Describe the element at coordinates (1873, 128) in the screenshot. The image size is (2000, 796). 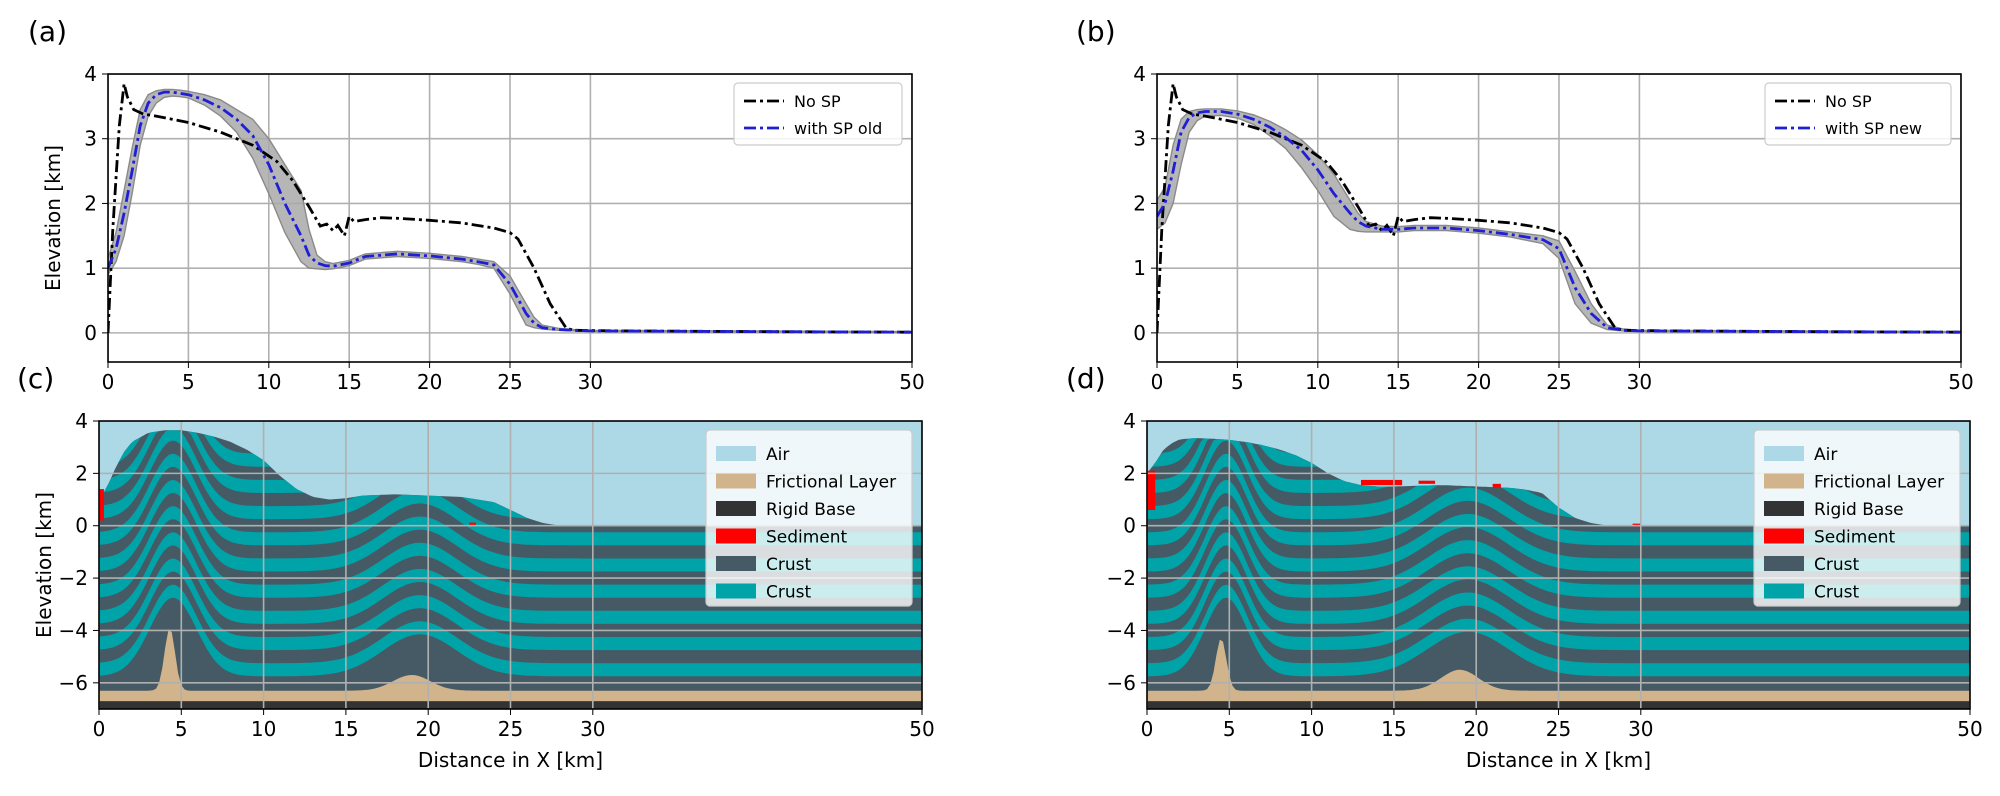
I see `legend-label: with SP new` at that location.